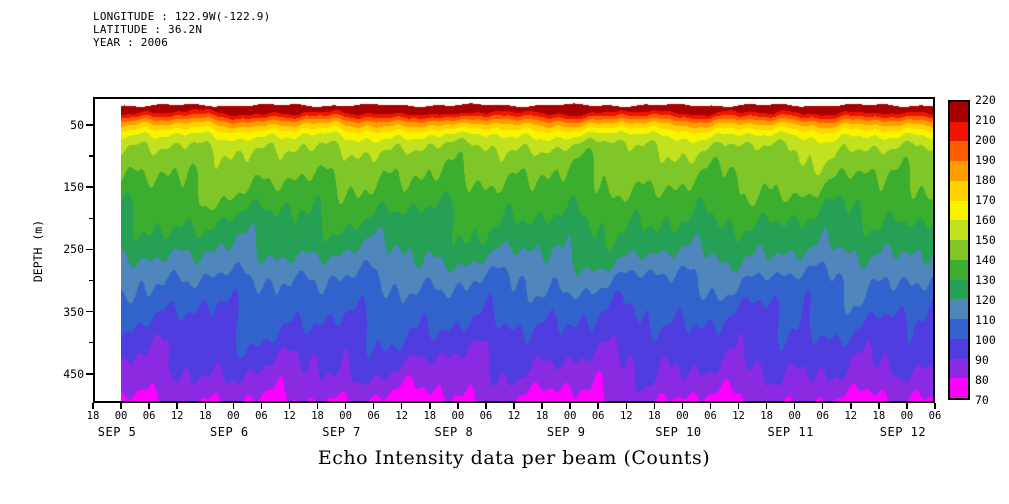 Image resolution: width=1009 pixels, height=504 pixels. What do you see at coordinates (678, 432) in the screenshot?
I see `x-date-label: SEP 10` at bounding box center [678, 432].